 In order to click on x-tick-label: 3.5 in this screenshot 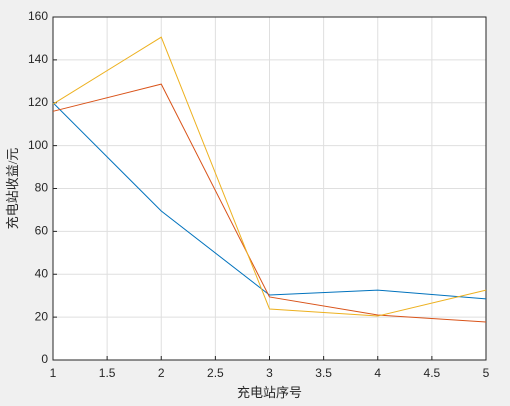, I will do `click(323, 373)`.